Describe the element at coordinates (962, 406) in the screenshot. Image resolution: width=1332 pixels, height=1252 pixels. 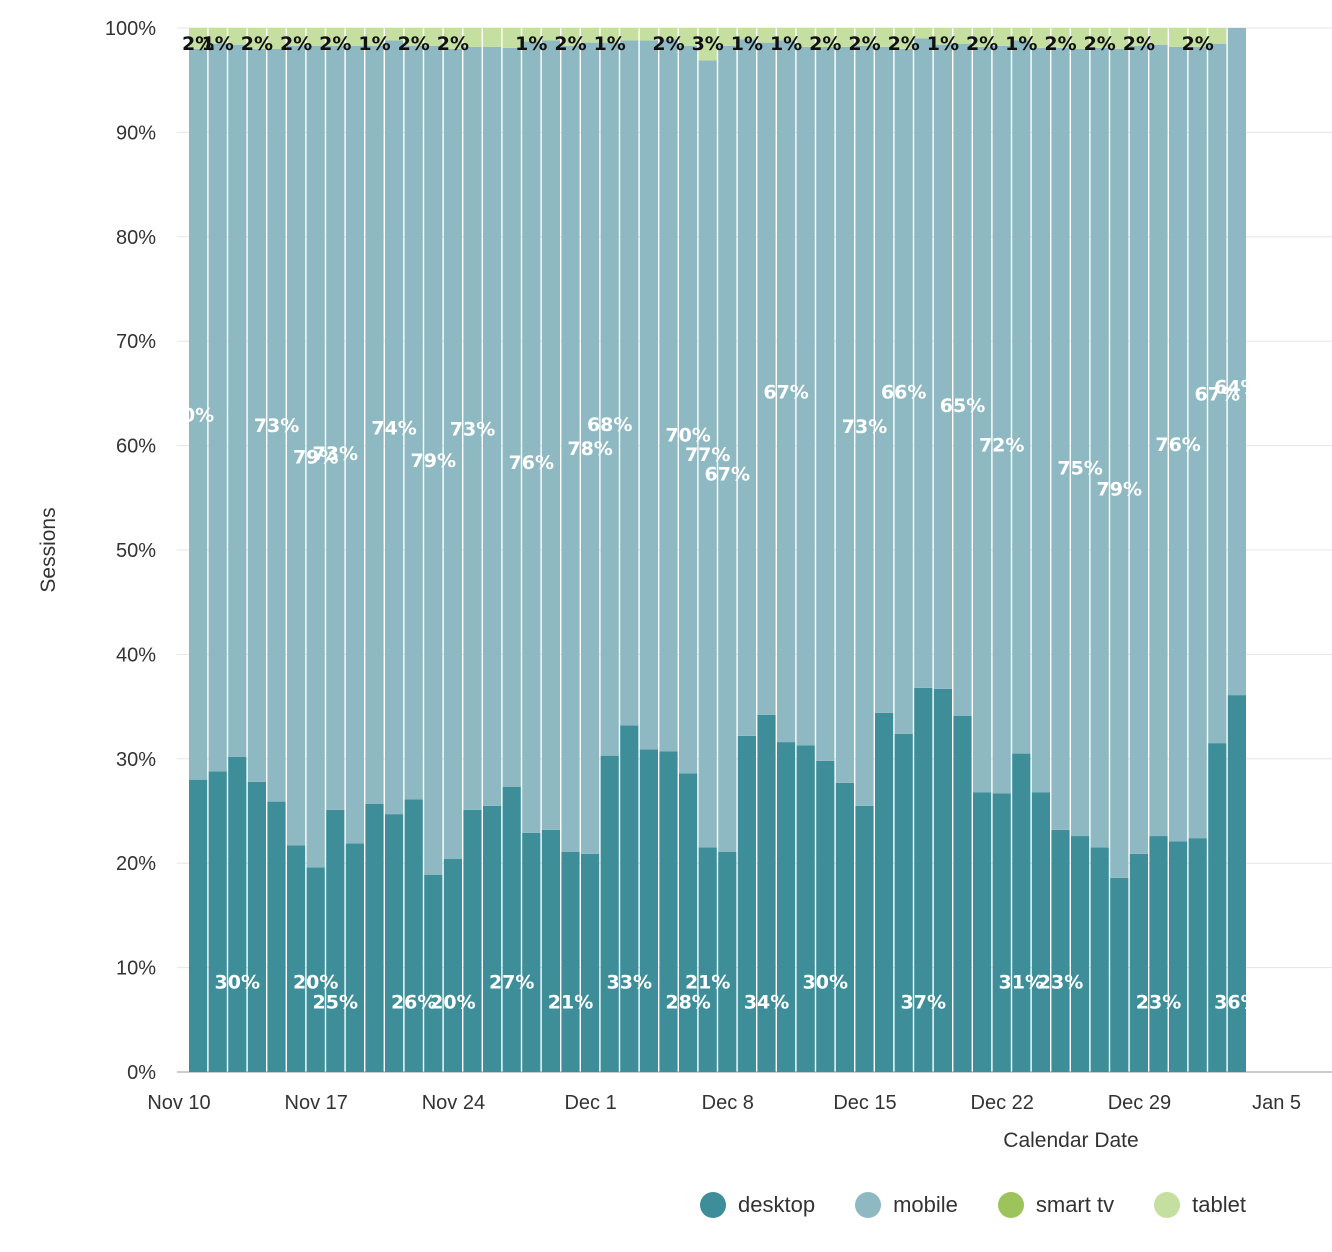
I see `mobile-data-label: 65%` at that location.